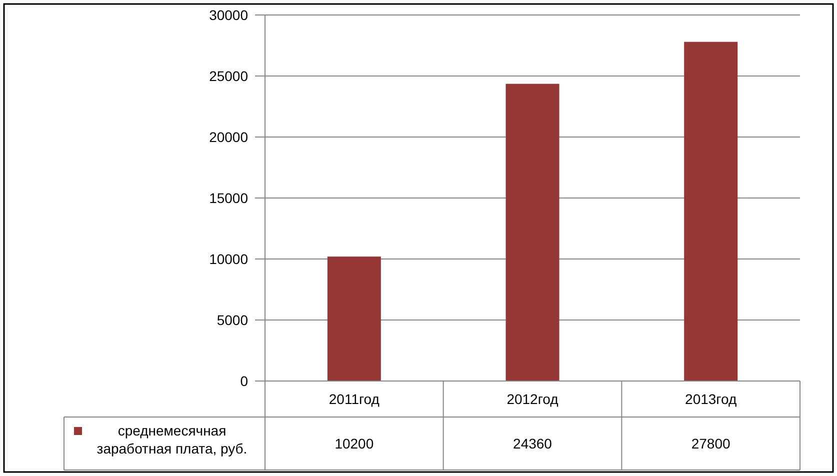 Image resolution: width=837 pixels, height=476 pixels. What do you see at coordinates (532, 398) in the screenshot?
I see `x-tick-label: 2012год` at bounding box center [532, 398].